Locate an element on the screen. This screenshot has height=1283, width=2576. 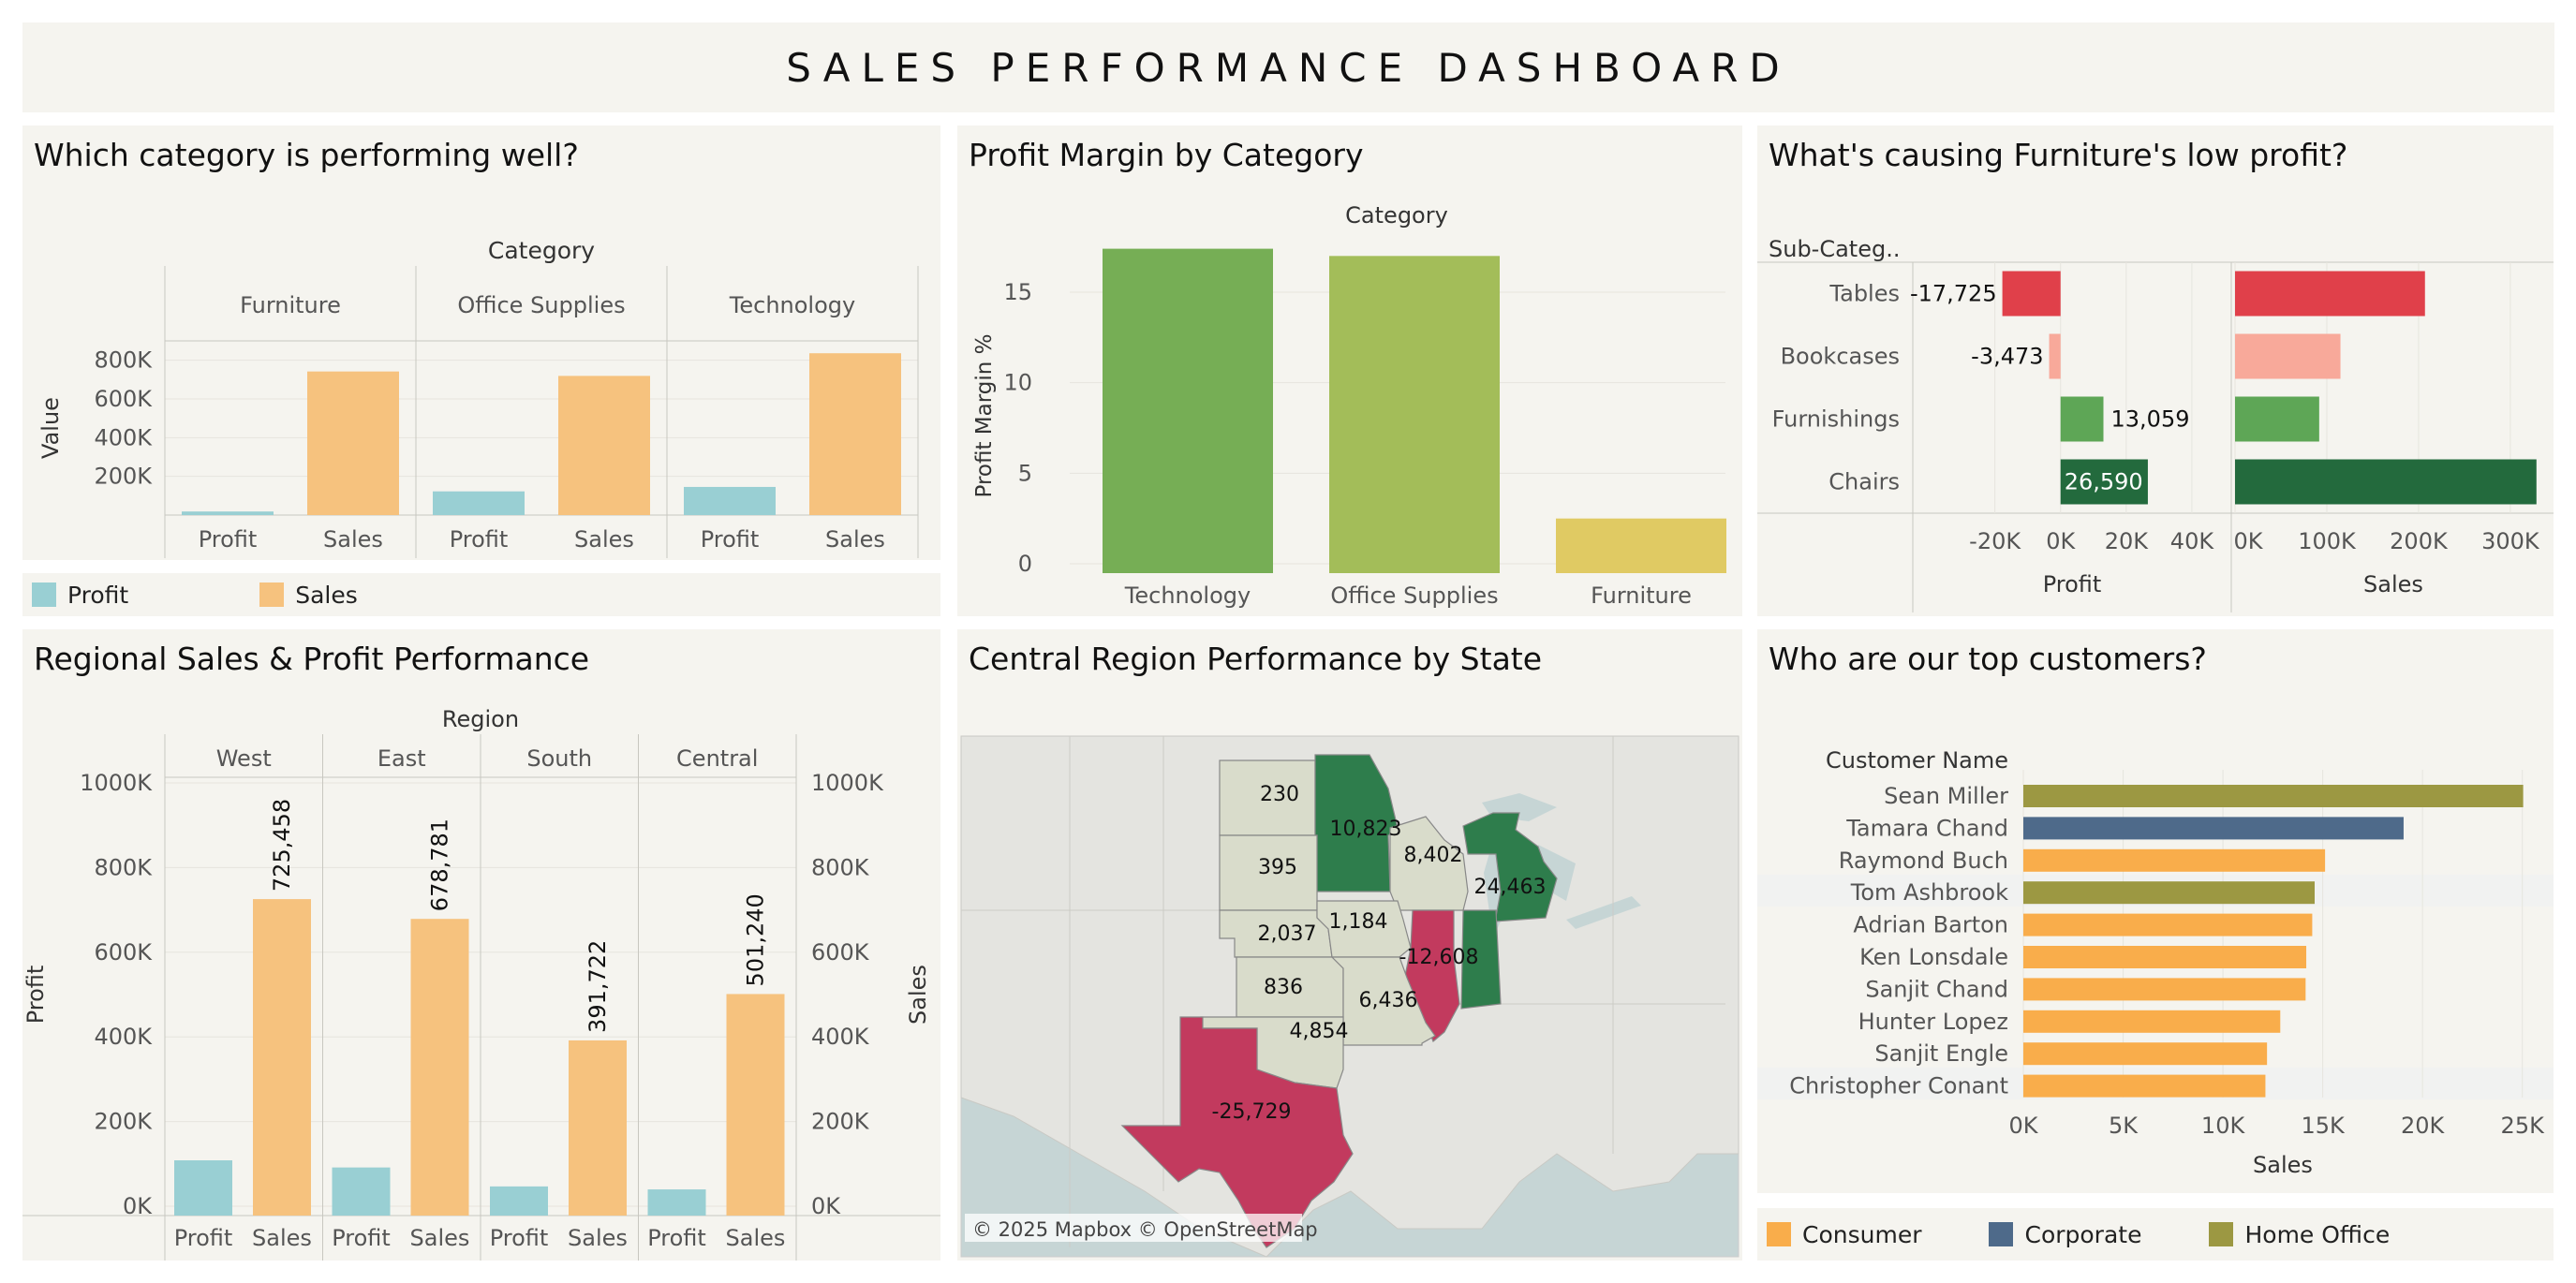
row-header: Customer Name is located at coordinates (1917, 760).